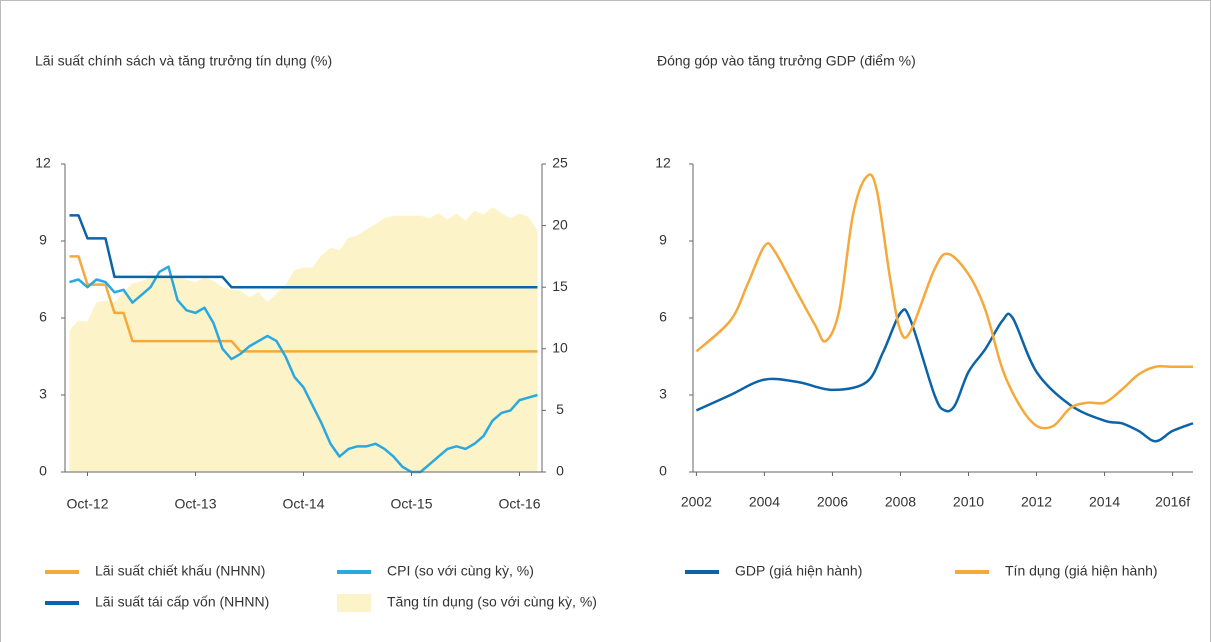 Image resolution: width=1211 pixels, height=642 pixels. Describe the element at coordinates (560, 286) in the screenshot. I see `y2-tick-label: 15` at that location.